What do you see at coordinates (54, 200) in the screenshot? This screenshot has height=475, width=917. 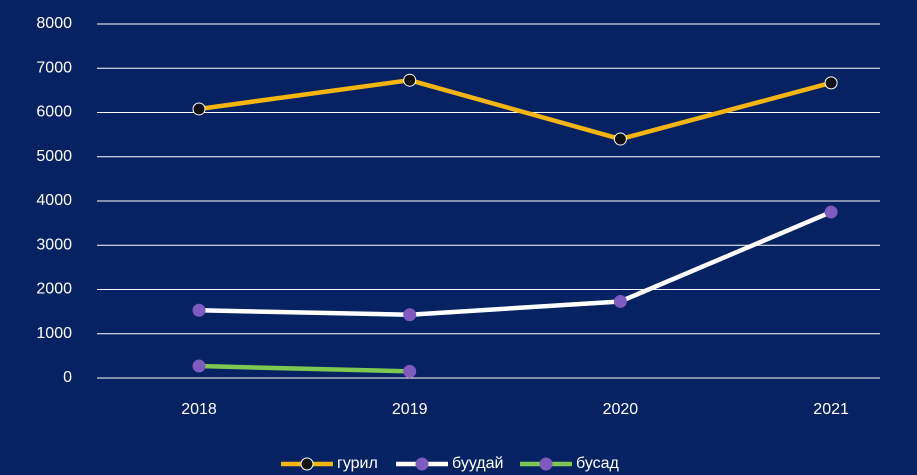 I see `y-tick-label: 4000` at bounding box center [54, 200].